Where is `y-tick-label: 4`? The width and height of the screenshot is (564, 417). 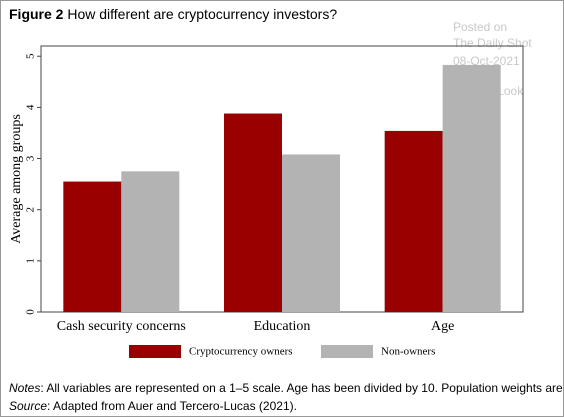
y-tick-label: 4 is located at coordinates (31, 107).